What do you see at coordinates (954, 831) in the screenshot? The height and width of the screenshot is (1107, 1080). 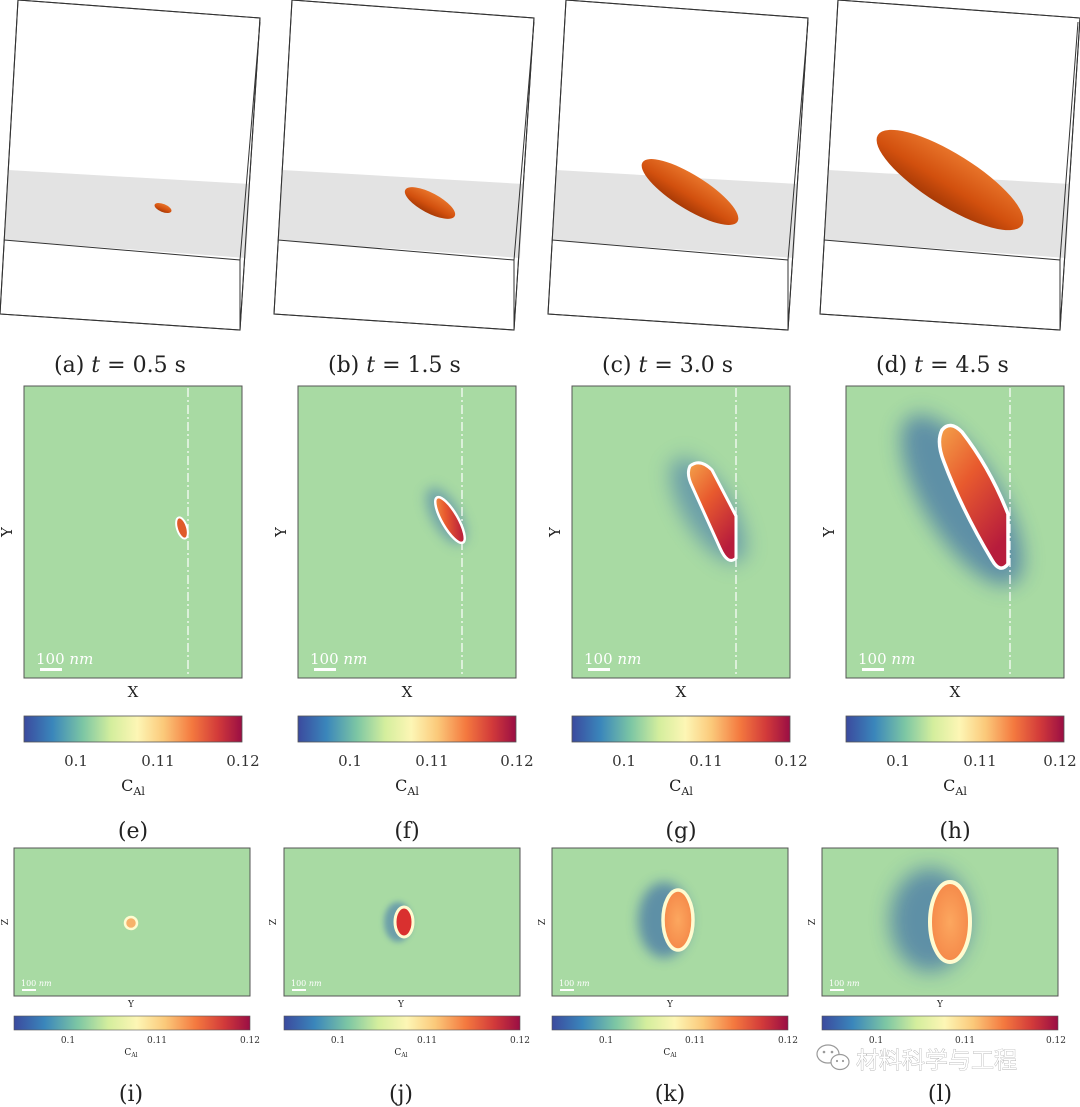 I see `caption-h: (h)` at bounding box center [954, 831].